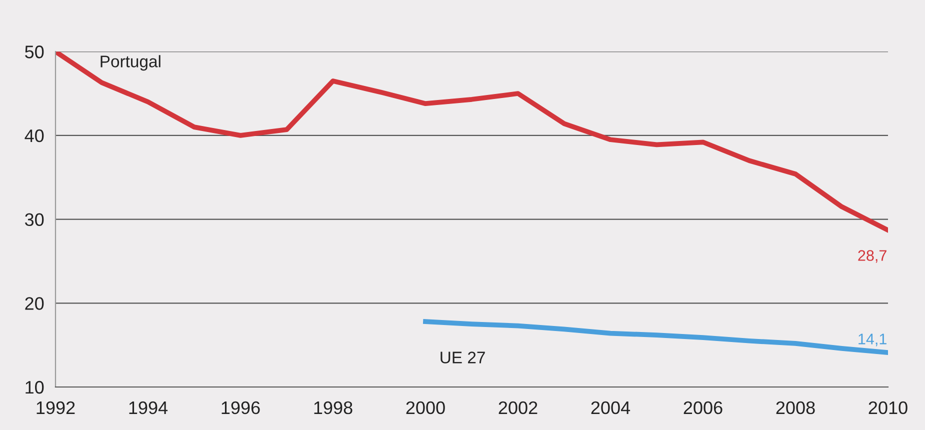 This screenshot has height=430, width=925. What do you see at coordinates (610, 407) in the screenshot?
I see `x-tick-label: 2004` at bounding box center [610, 407].